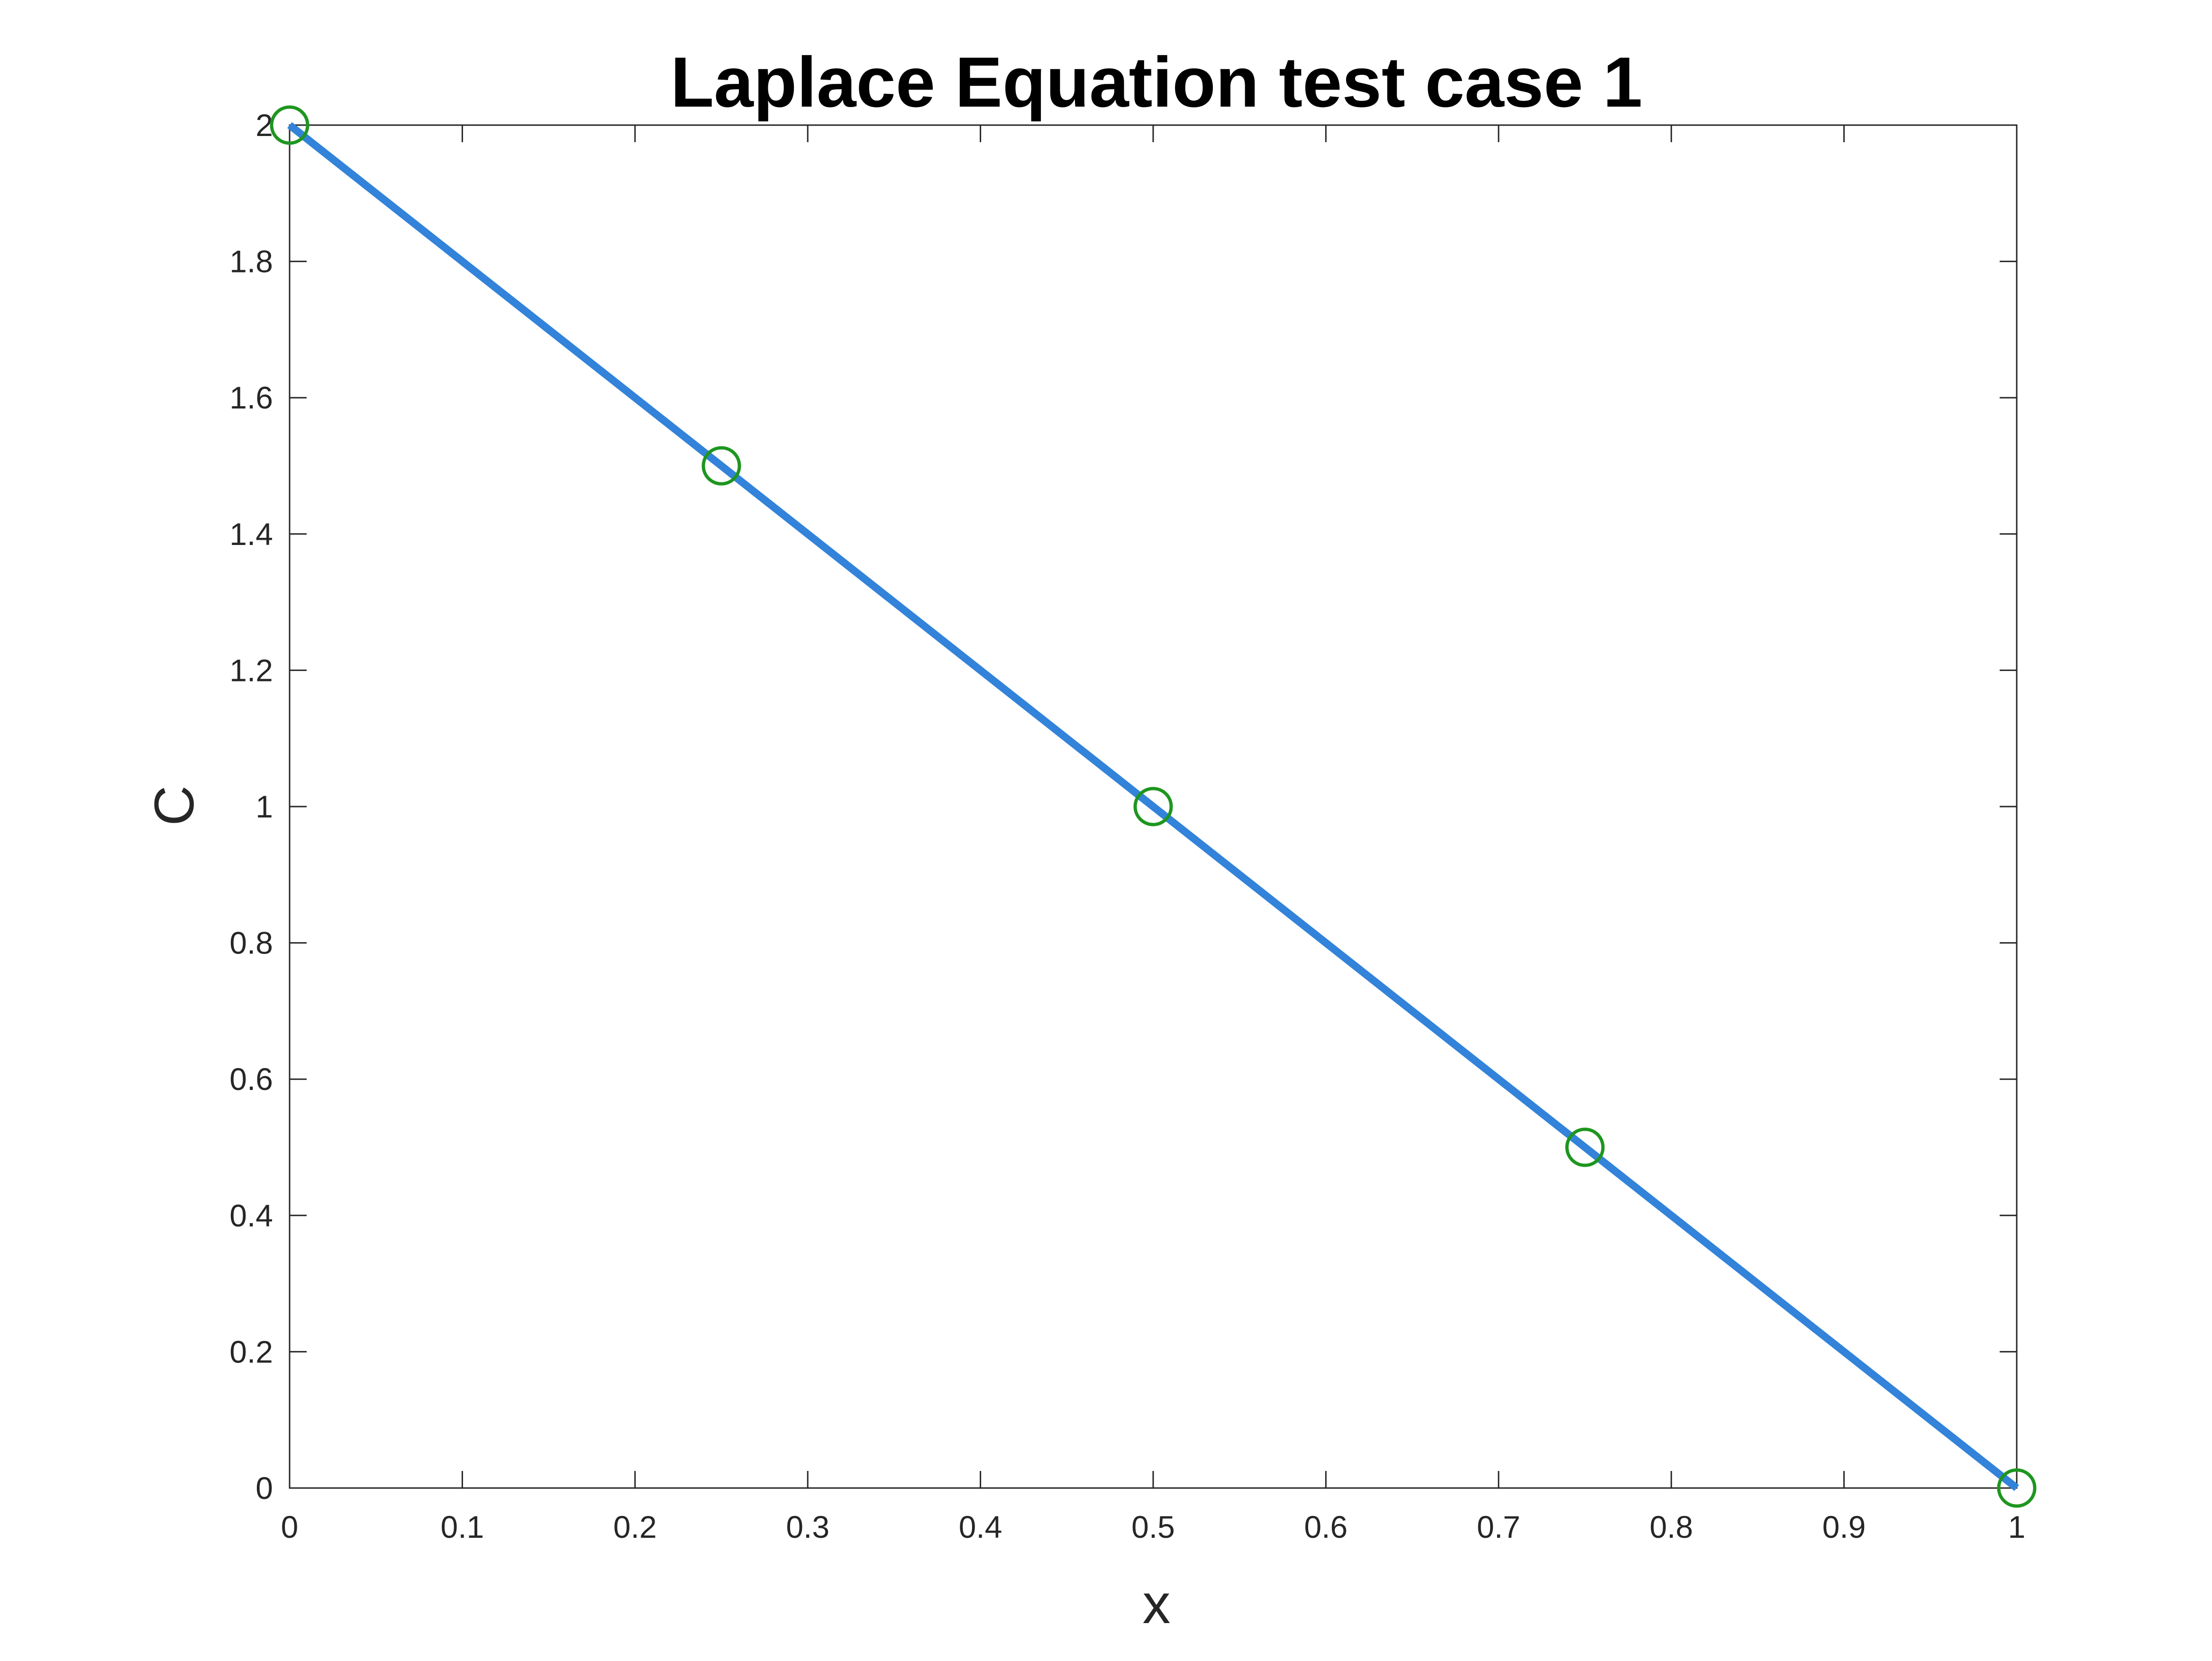 The width and height of the screenshot is (2212, 1661). I want to click on x-tick-label: 0.9, so click(1844, 1527).